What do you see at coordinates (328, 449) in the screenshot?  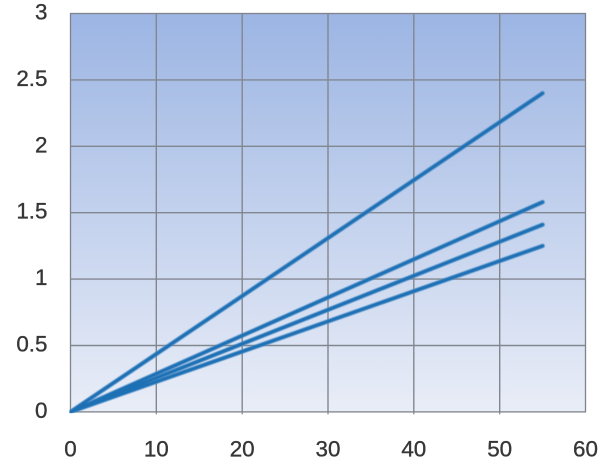 I see `svg-text: 30` at bounding box center [328, 449].